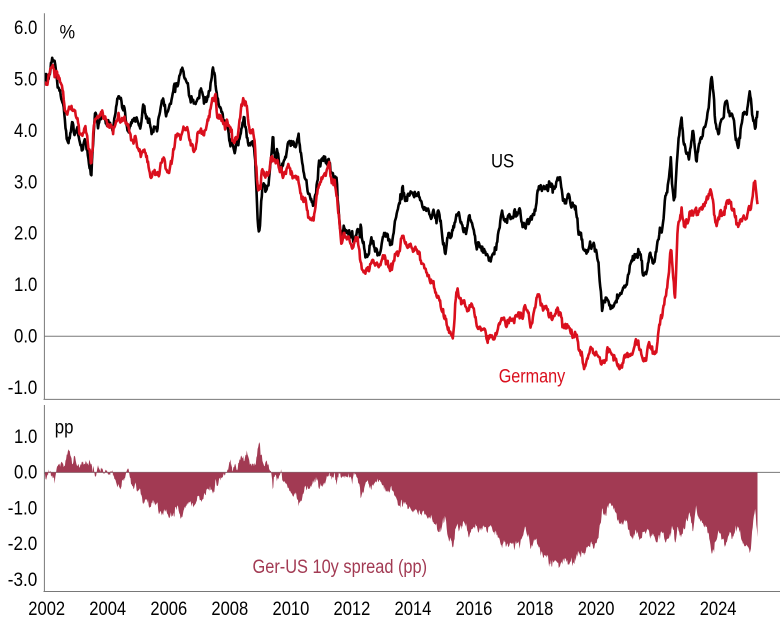  Describe the element at coordinates (168, 609) in the screenshot. I see `svg-text: 2006` at that location.